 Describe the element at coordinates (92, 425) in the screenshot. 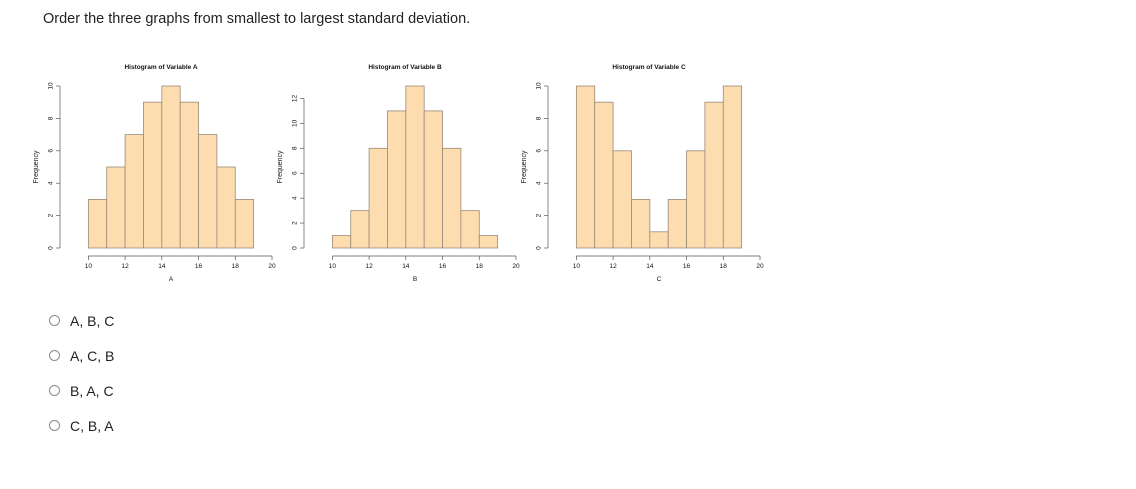

I see `option-label: C, B, A` at that location.